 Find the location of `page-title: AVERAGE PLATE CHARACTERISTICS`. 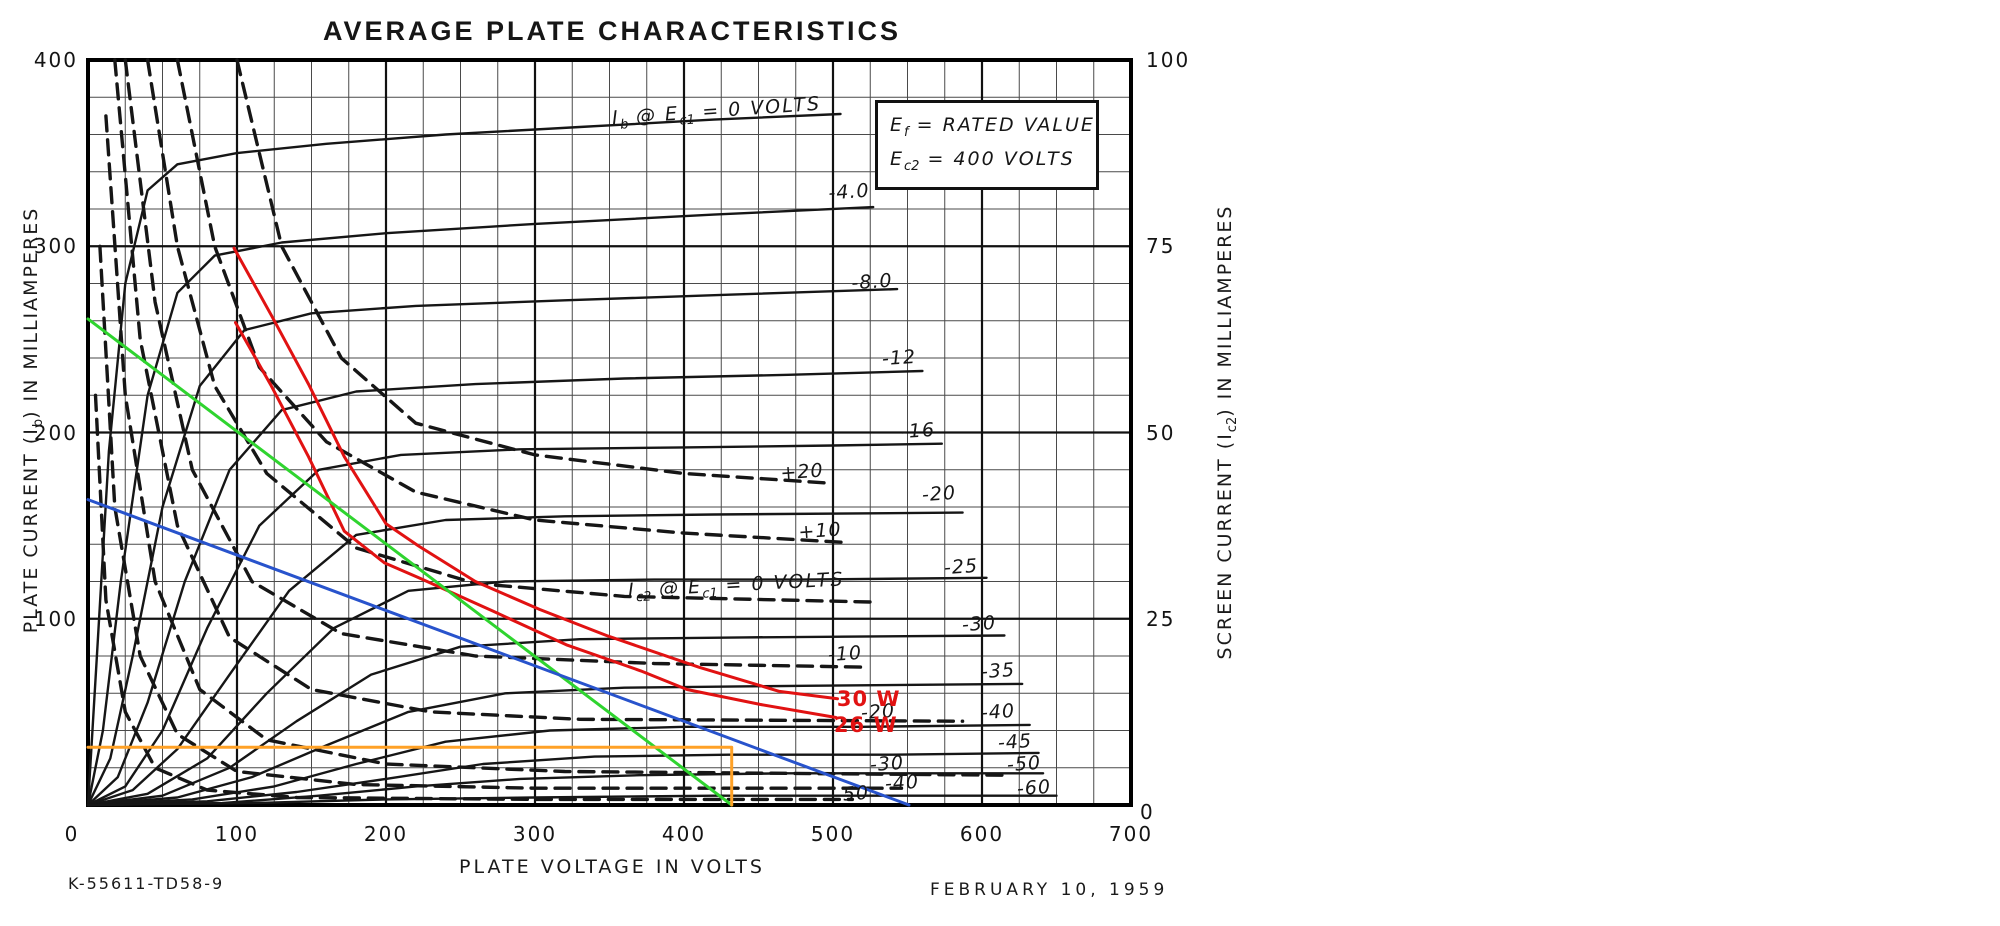

page-title: AVERAGE PLATE CHARACTERISTICS is located at coordinates (612, 31).